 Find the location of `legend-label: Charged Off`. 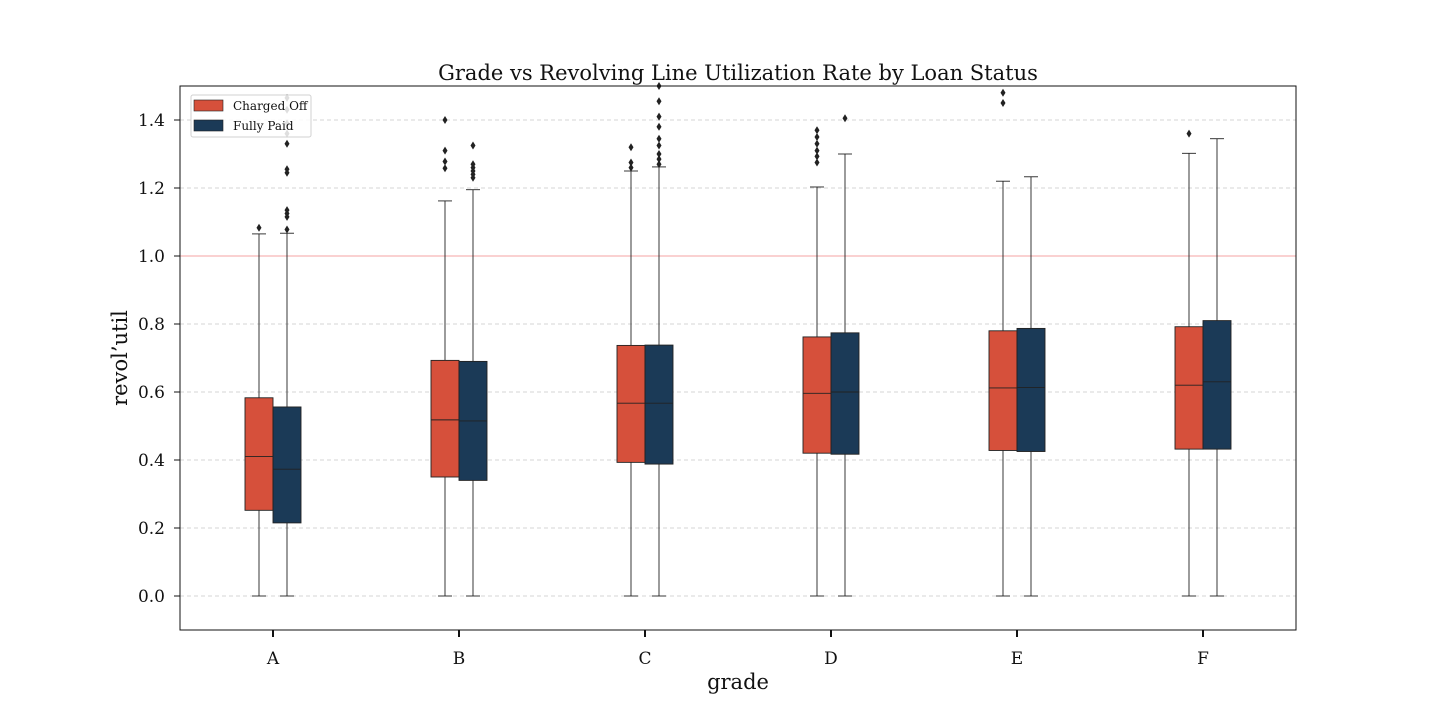

legend-label: Charged Off is located at coordinates (271, 106).